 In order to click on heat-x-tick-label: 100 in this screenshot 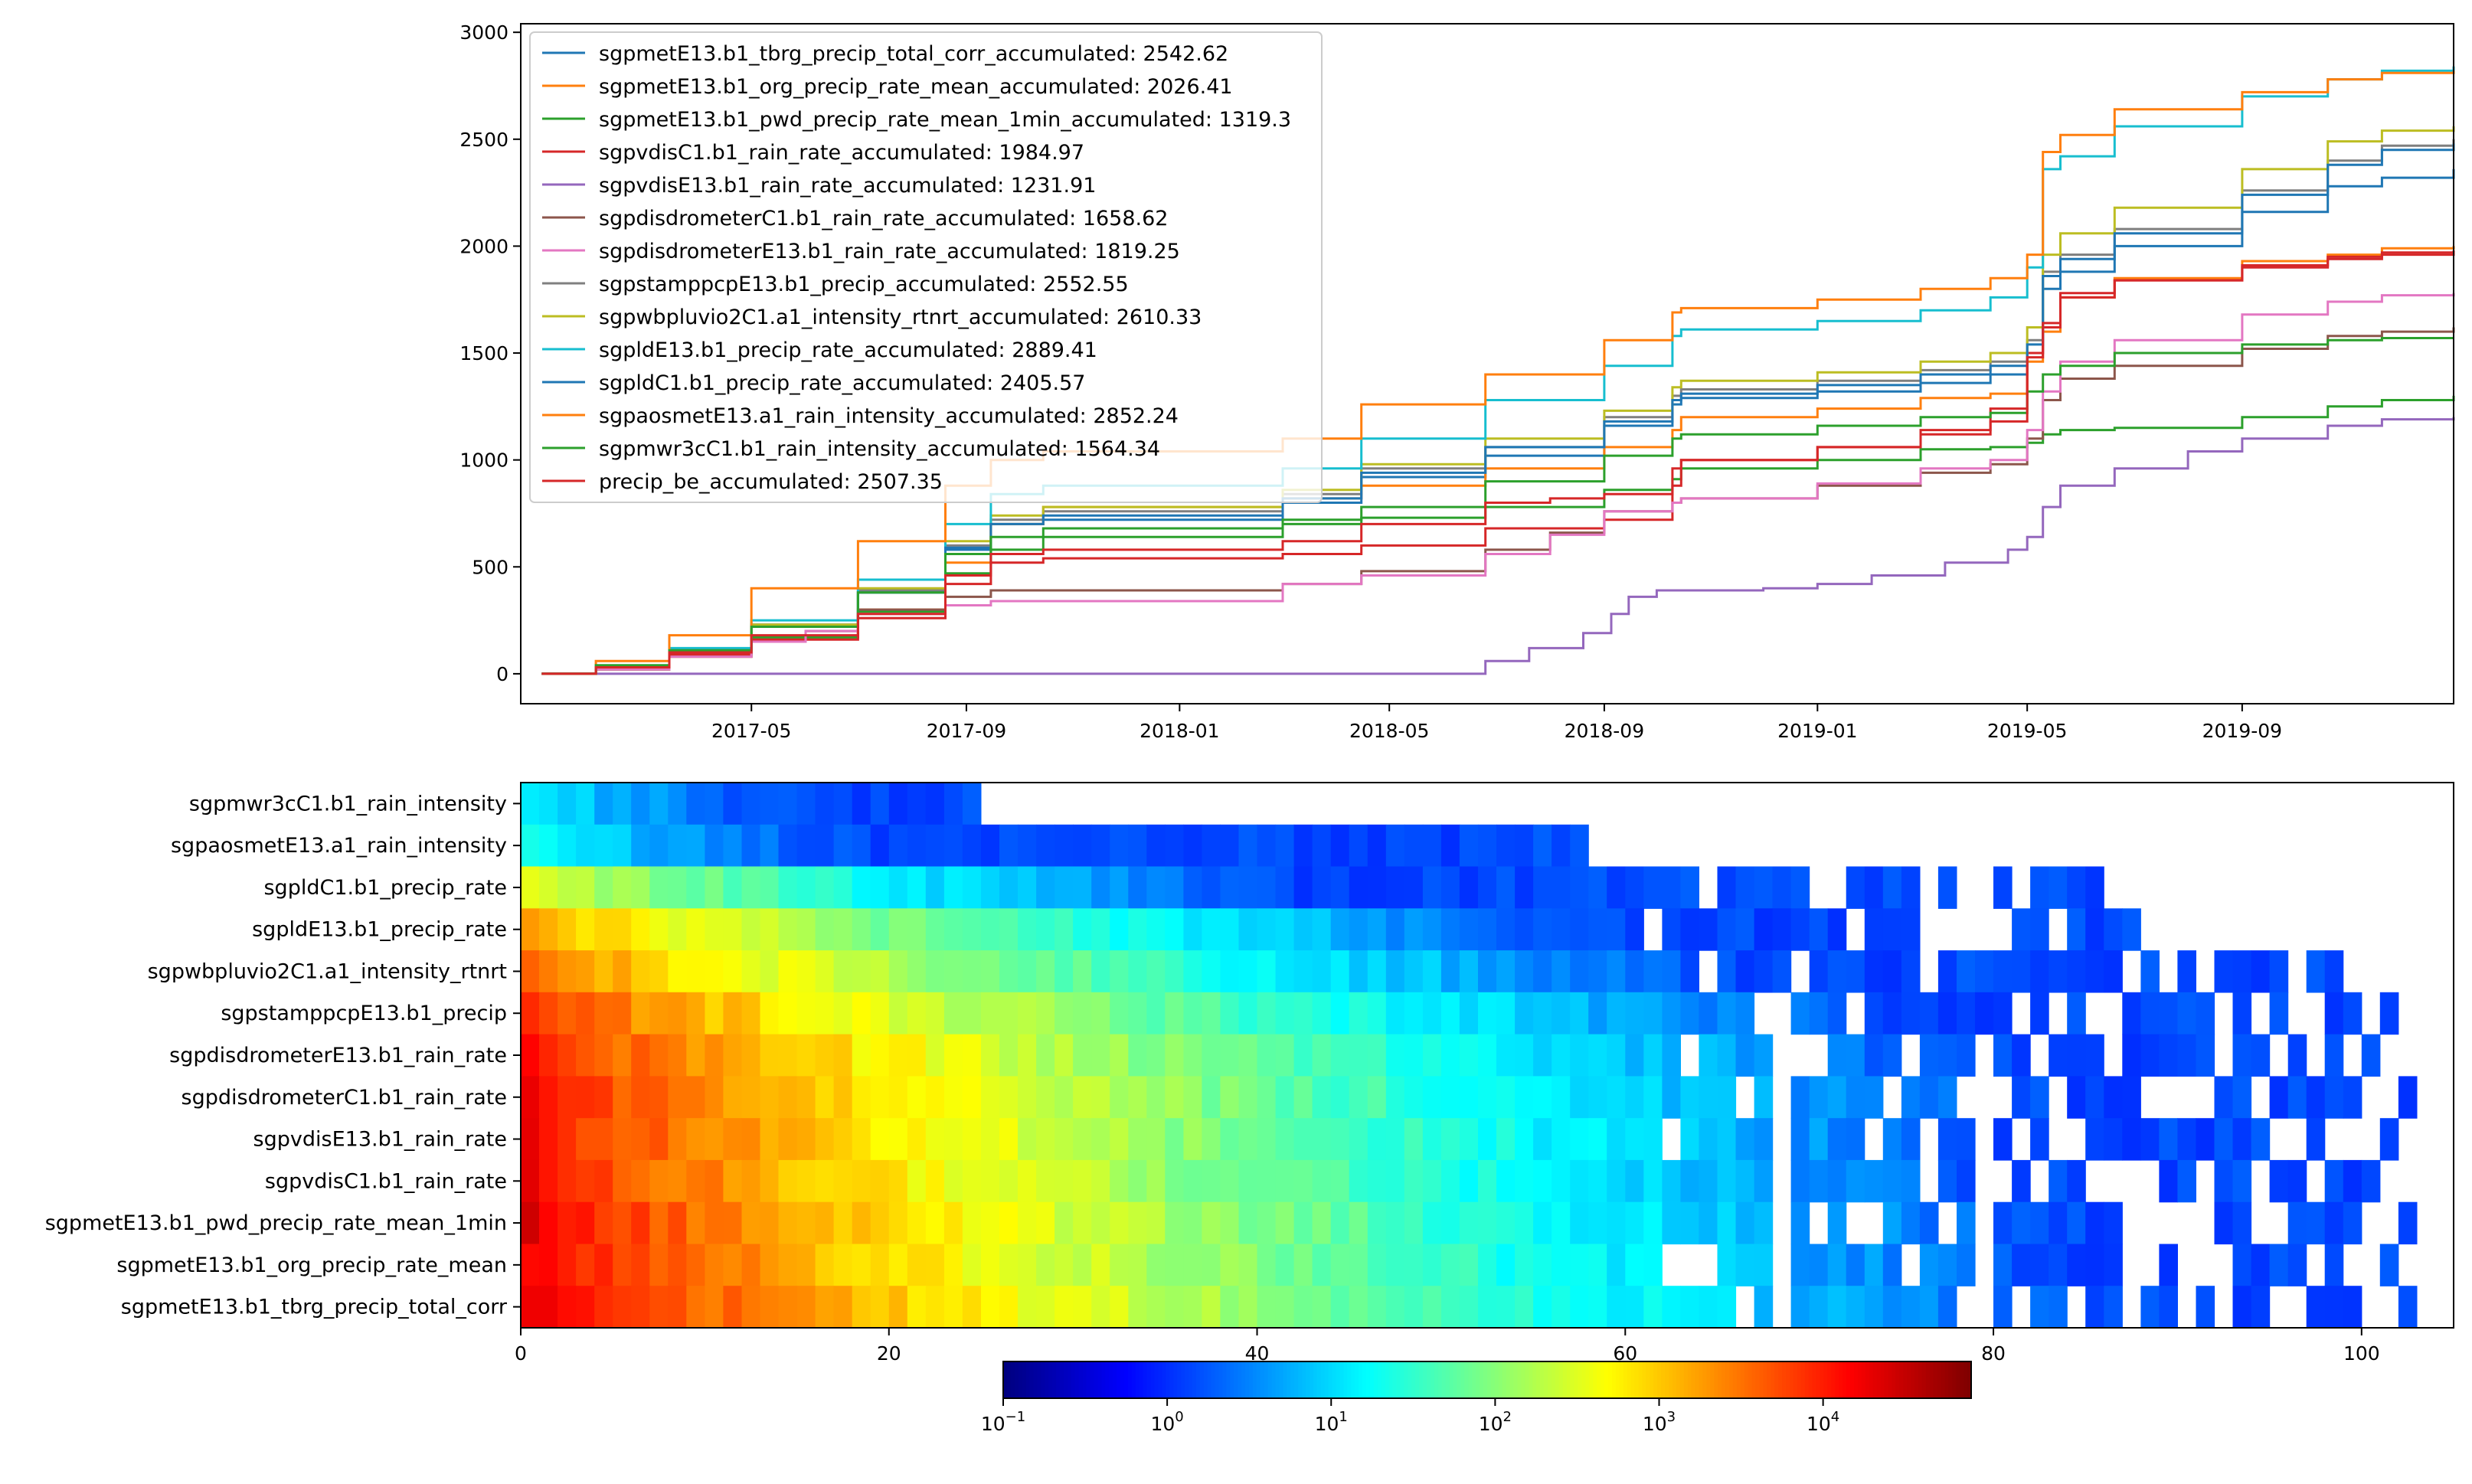, I will do `click(2361, 1353)`.